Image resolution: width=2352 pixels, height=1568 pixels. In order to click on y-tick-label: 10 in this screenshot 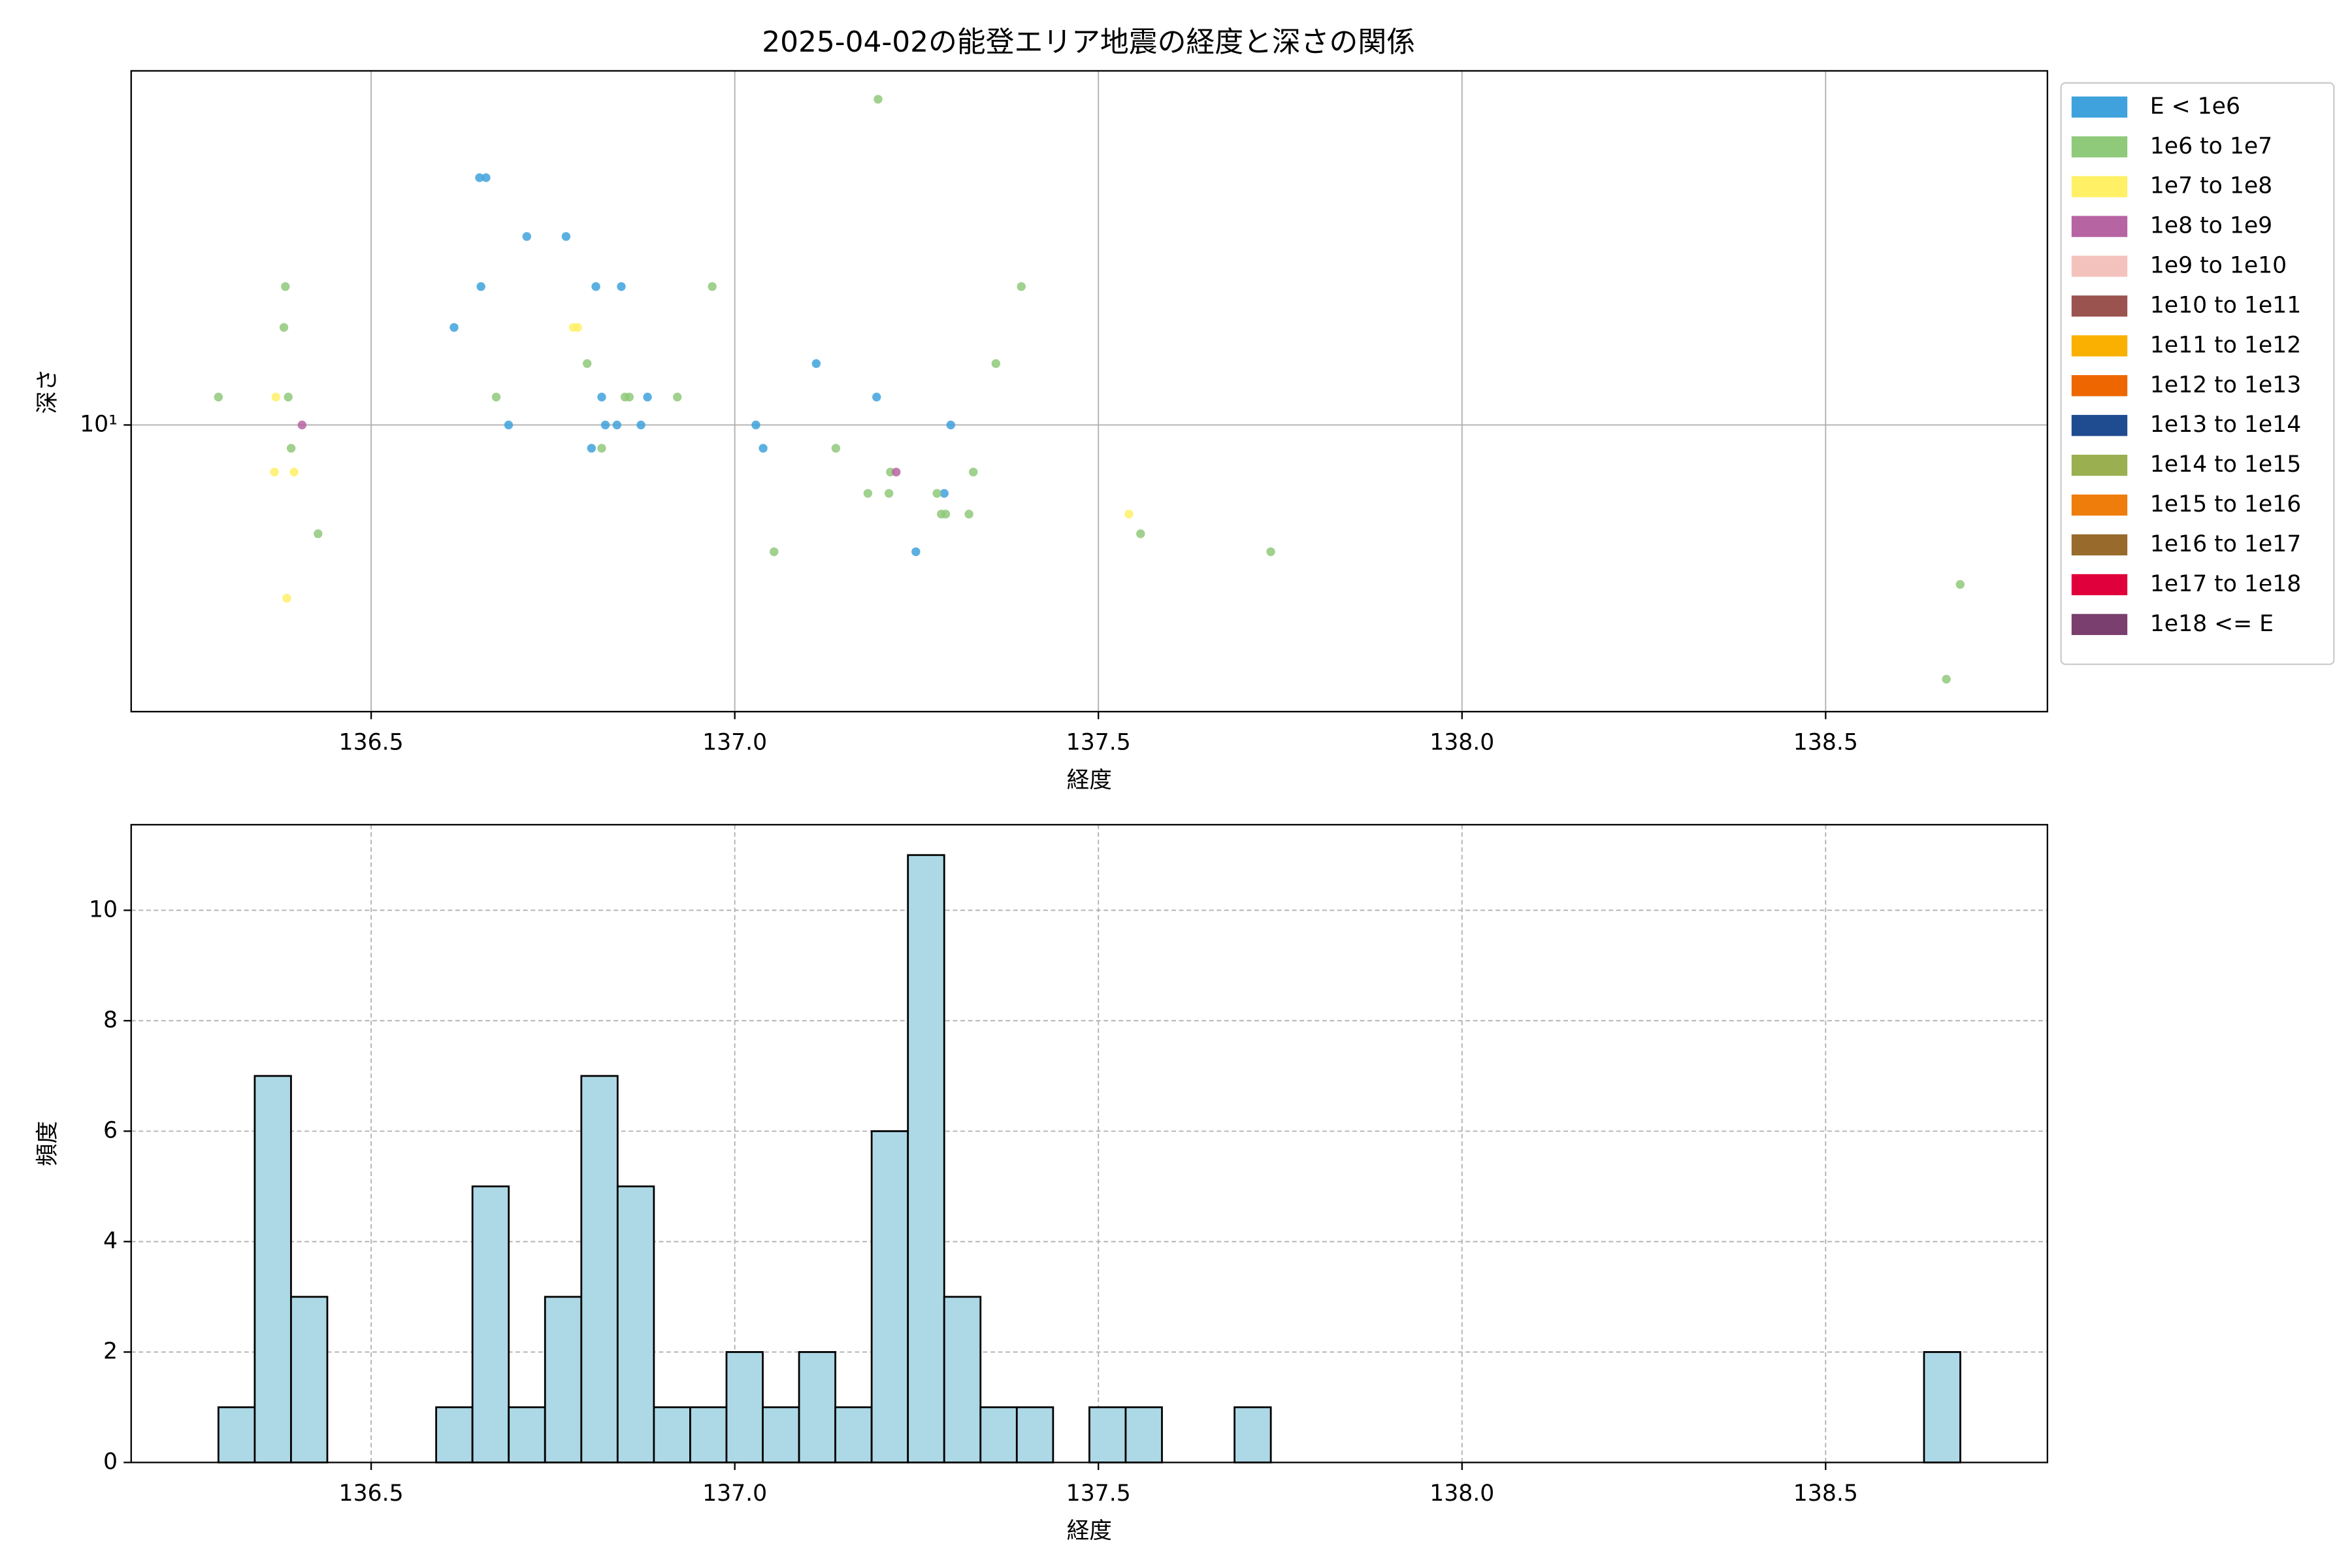, I will do `click(103, 909)`.